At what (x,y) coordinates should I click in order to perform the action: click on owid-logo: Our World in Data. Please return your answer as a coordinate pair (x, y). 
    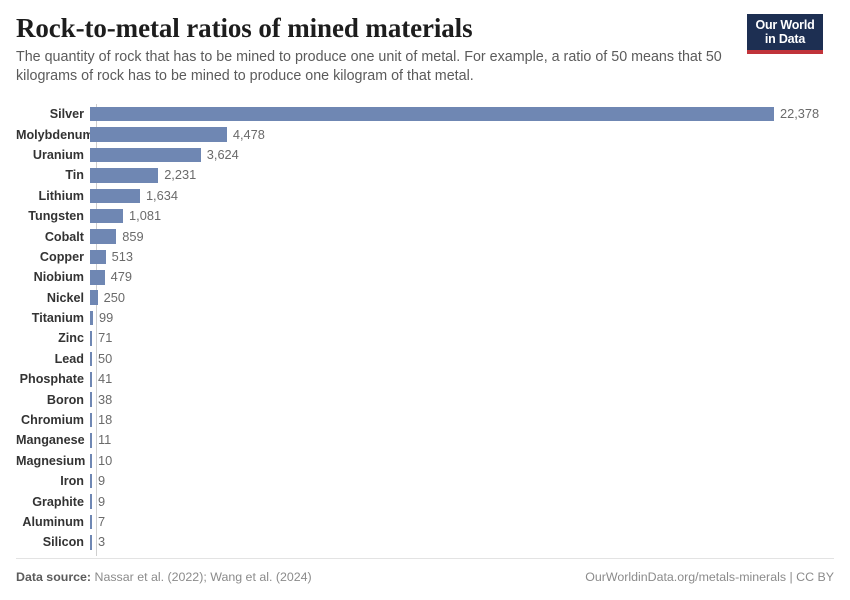
    Looking at the image, I should click on (785, 34).